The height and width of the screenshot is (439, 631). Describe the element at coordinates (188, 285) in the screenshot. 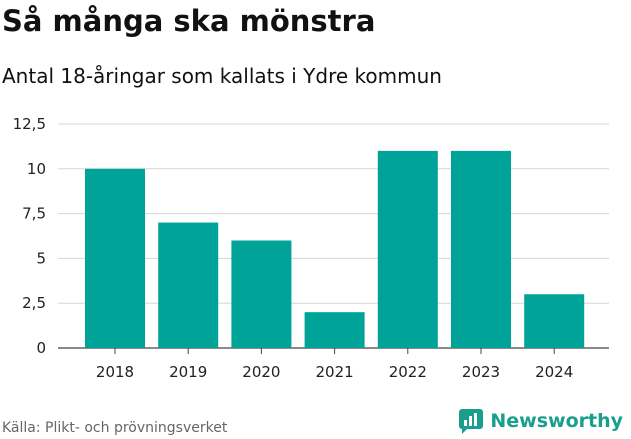

I see `bar-2019` at that location.